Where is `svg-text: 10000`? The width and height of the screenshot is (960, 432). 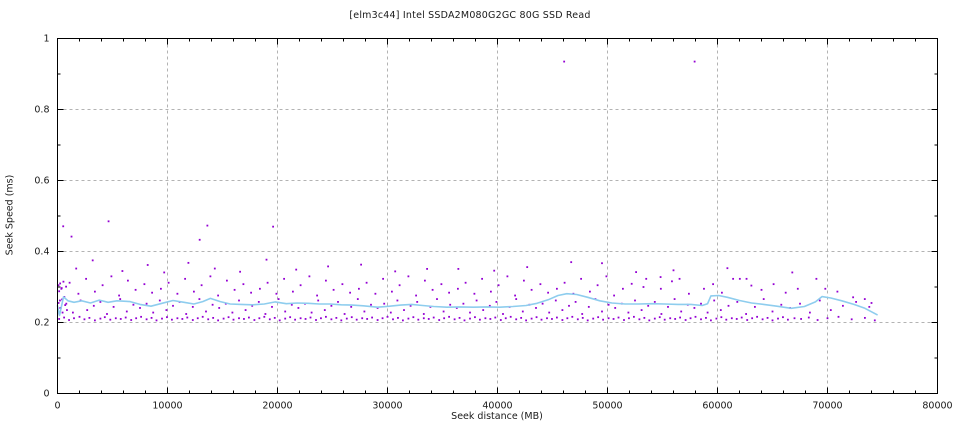 svg-text: 10000 is located at coordinates (167, 406).